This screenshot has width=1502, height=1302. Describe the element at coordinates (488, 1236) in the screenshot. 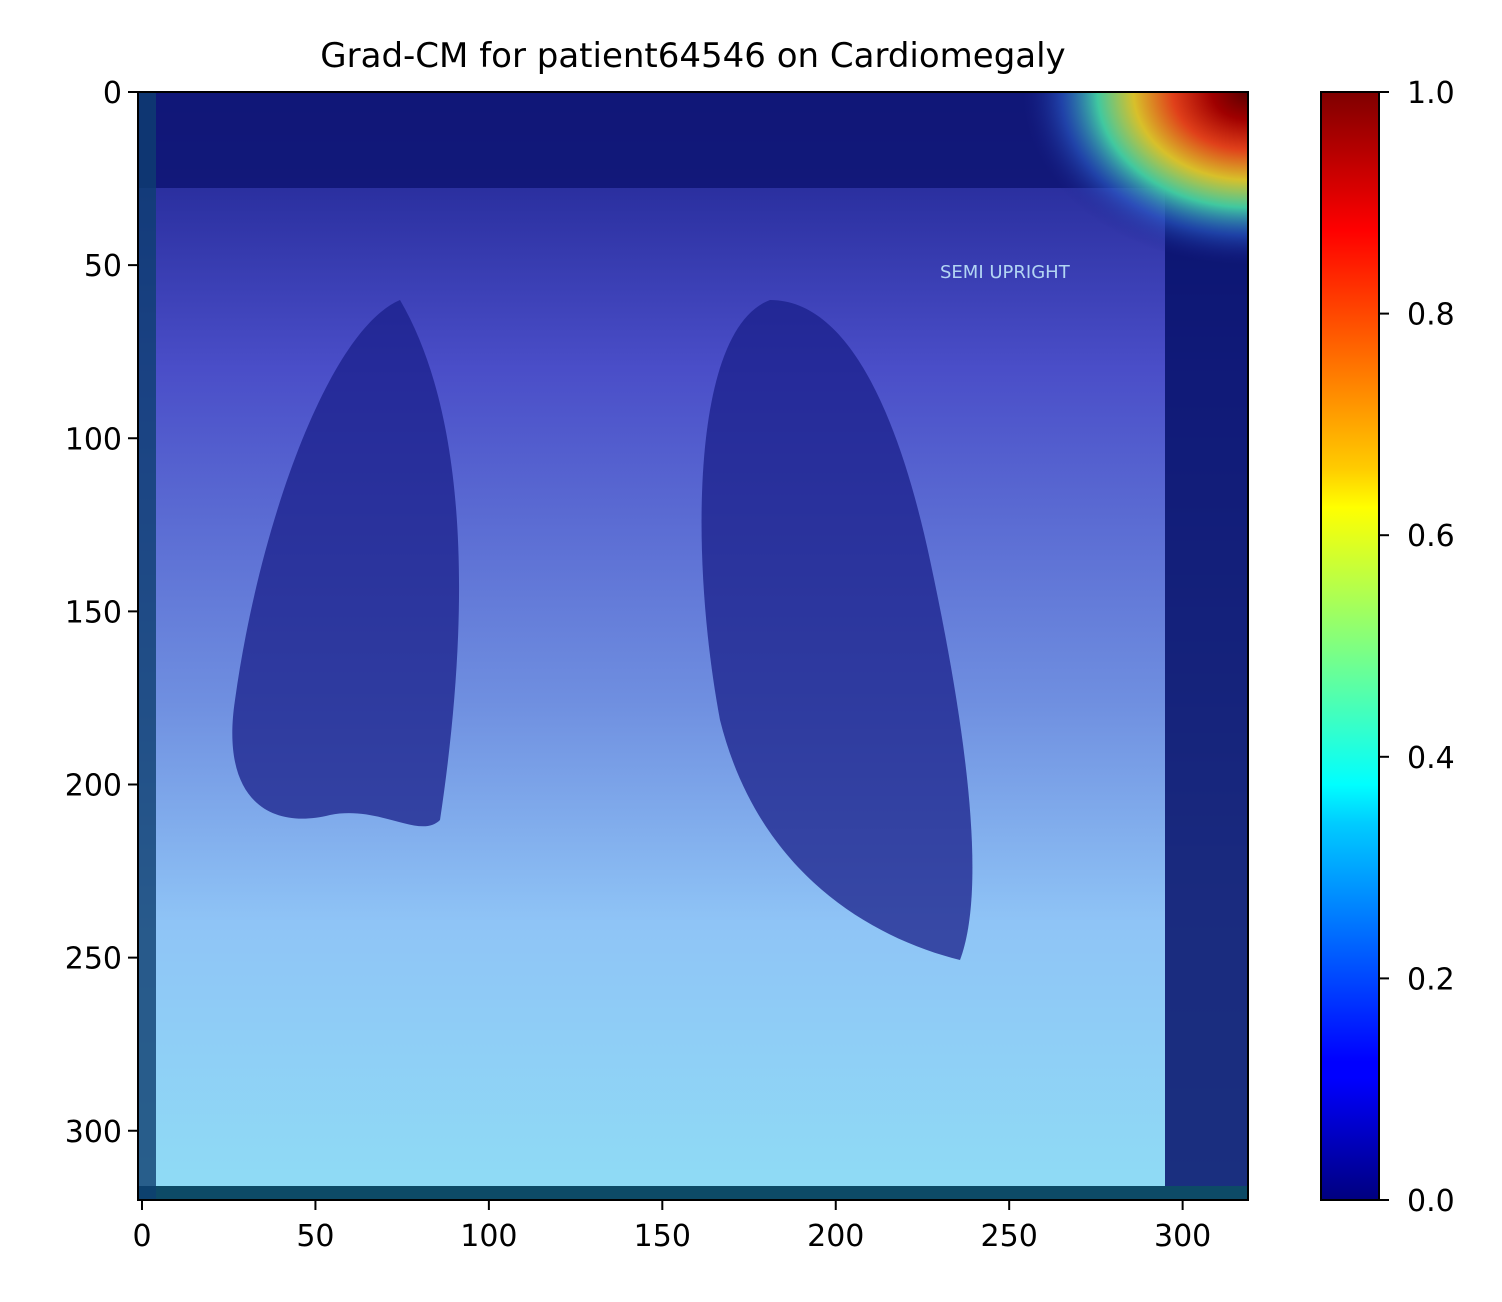

I see `x-tick-label: 100` at that location.